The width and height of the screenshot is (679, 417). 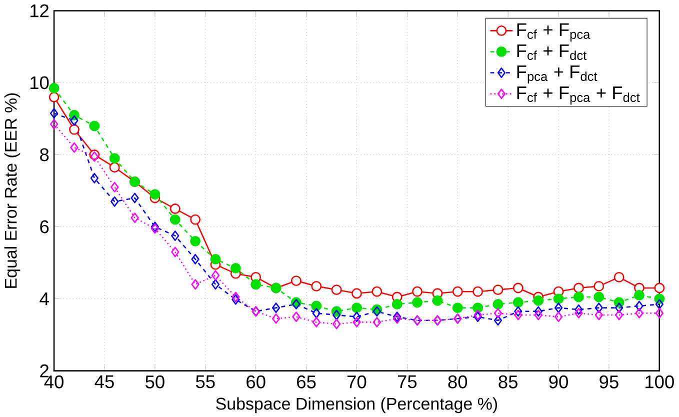 I want to click on x-tick-label: 50, so click(x=155, y=381).